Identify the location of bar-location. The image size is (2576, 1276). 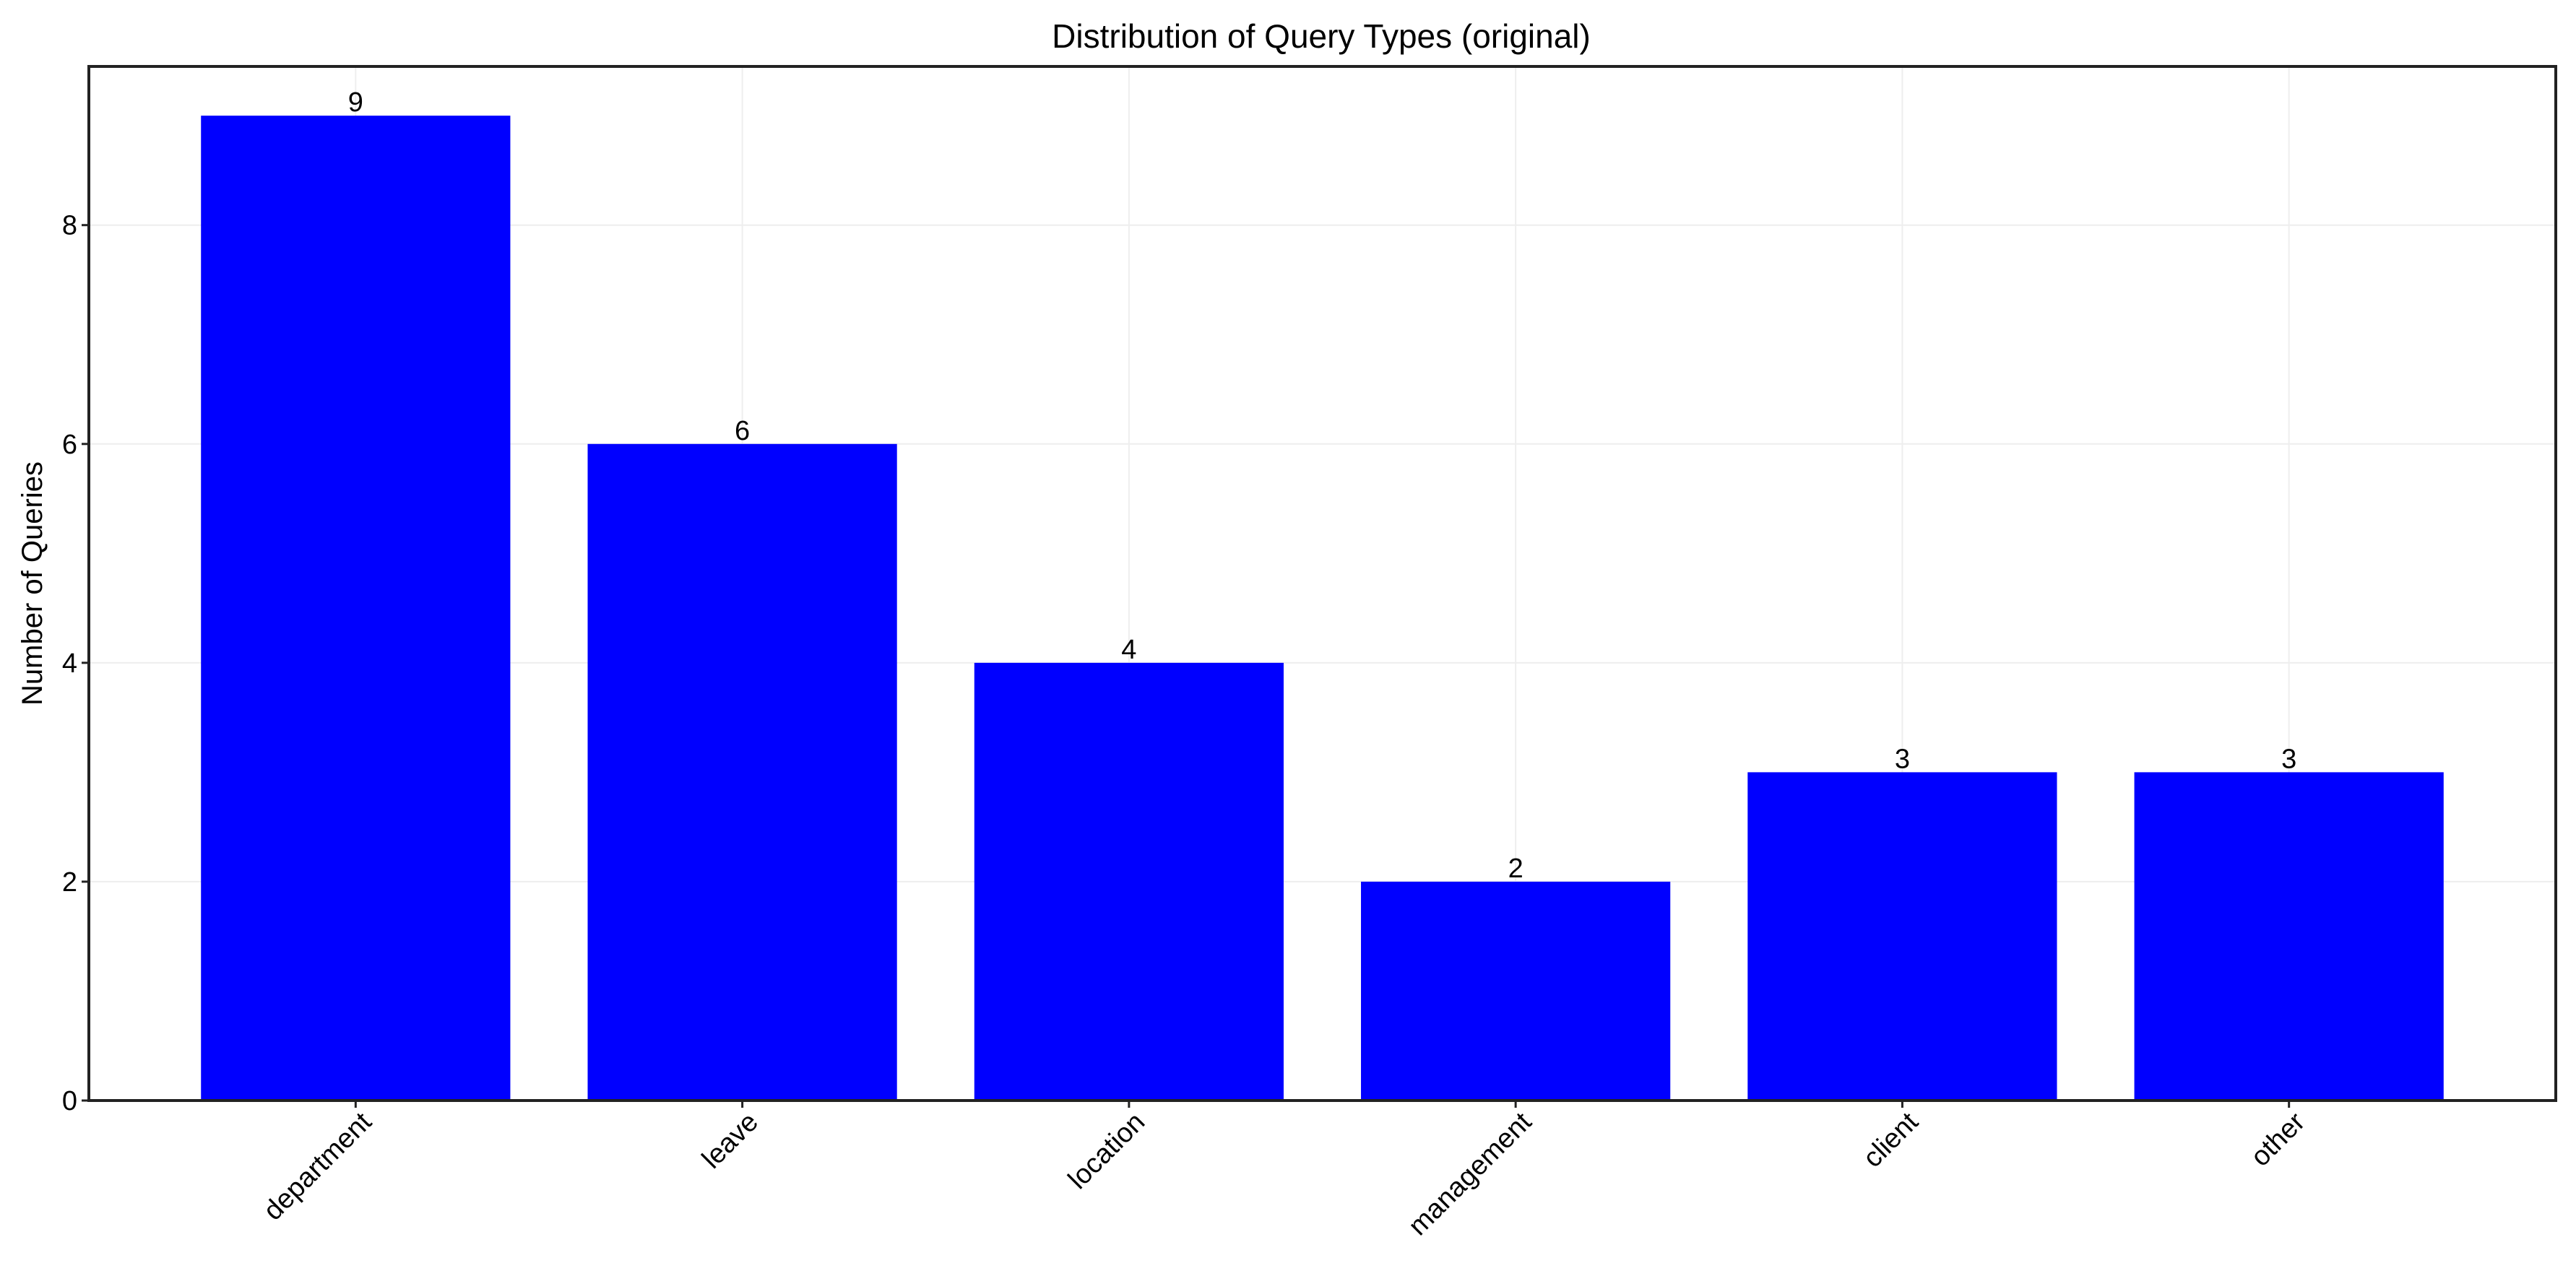
(1129, 881).